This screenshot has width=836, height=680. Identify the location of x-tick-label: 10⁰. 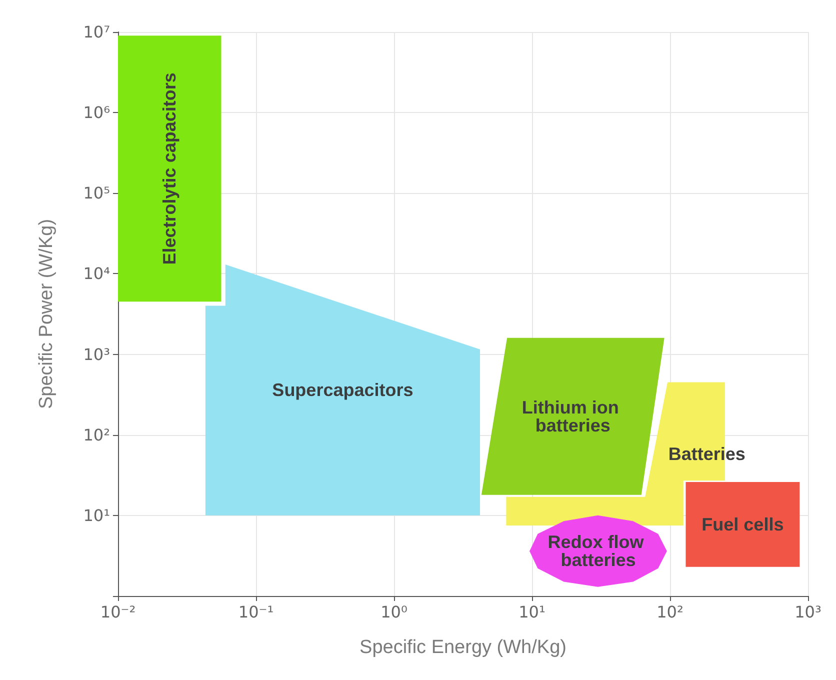
(394, 612).